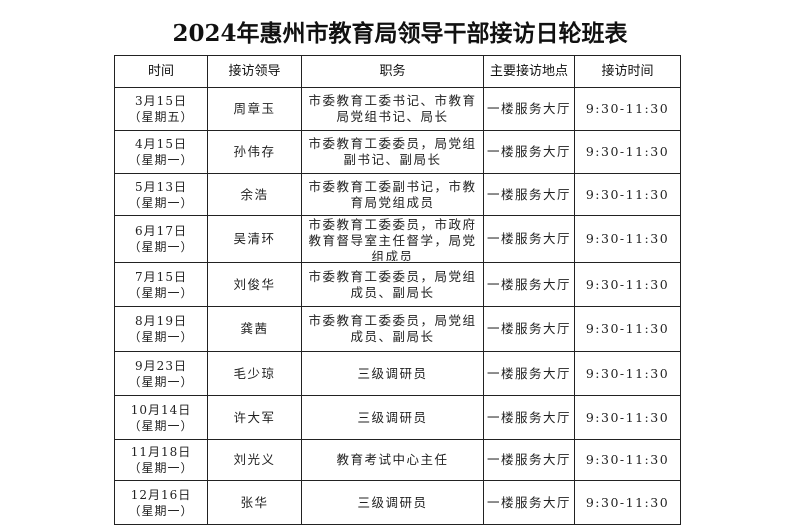 This screenshot has width=800, height=525. What do you see at coordinates (161, 101) in the screenshot?
I see `date: 3月15日` at bounding box center [161, 101].